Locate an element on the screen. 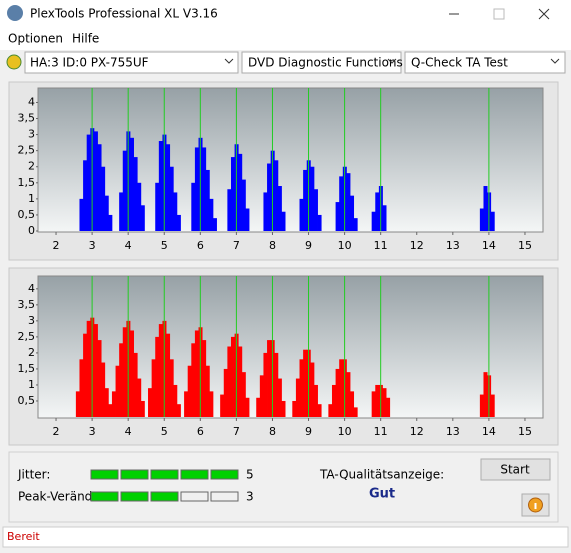 The width and height of the screenshot is (571, 553). function-select is located at coordinates (321, 62).